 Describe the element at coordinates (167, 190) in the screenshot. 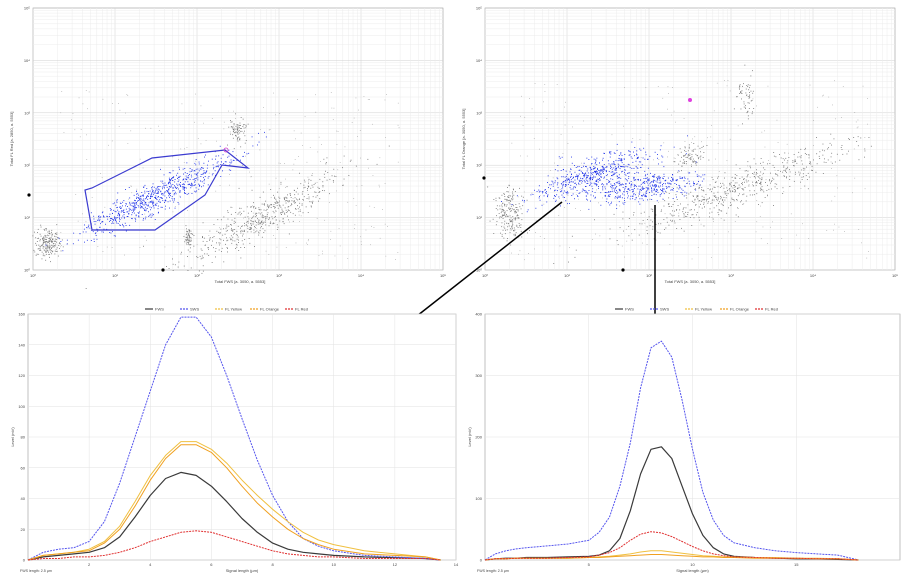

I see `gate-polygon` at that location.